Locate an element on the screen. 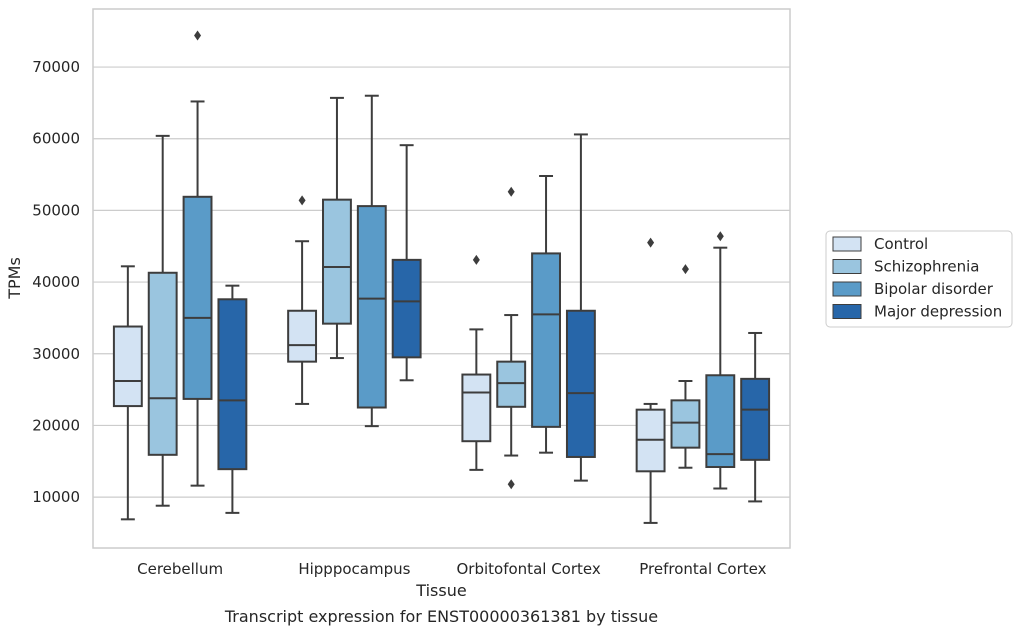  y-tick-label-40000: 40000 is located at coordinates (56, 282).